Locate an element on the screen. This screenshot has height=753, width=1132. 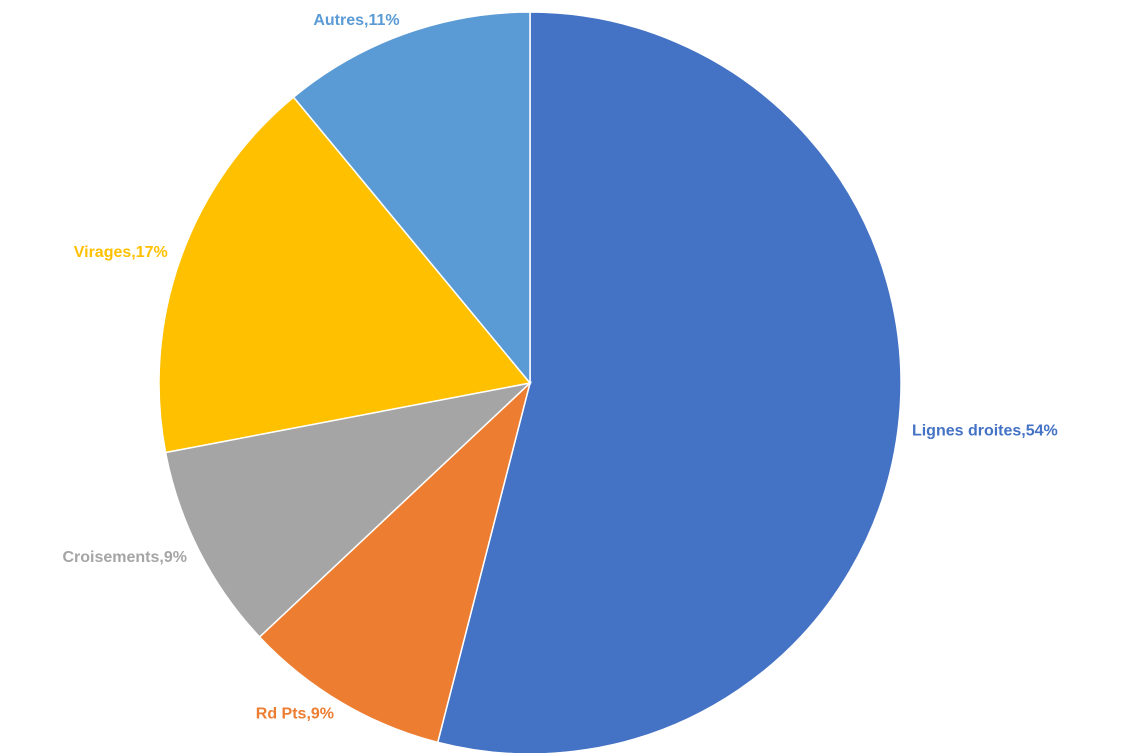
data-label: Virages,17% is located at coordinates (121, 252).